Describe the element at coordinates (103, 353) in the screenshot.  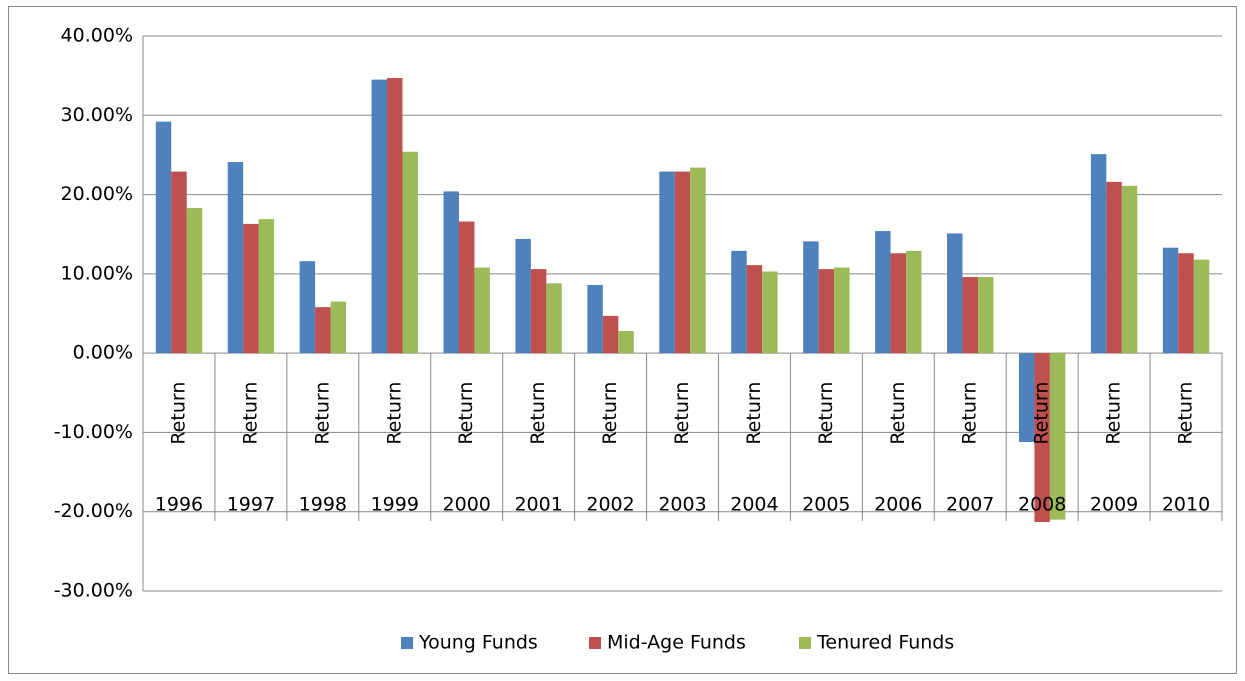
I see `y-tick-label: 0.00%` at that location.